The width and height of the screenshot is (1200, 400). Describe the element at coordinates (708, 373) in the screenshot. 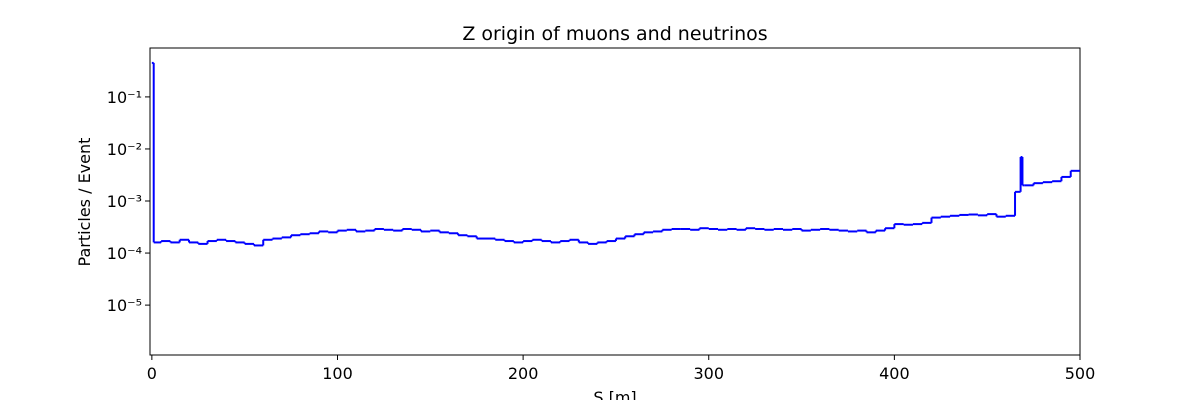

I see `x-tick-label: 300` at that location.